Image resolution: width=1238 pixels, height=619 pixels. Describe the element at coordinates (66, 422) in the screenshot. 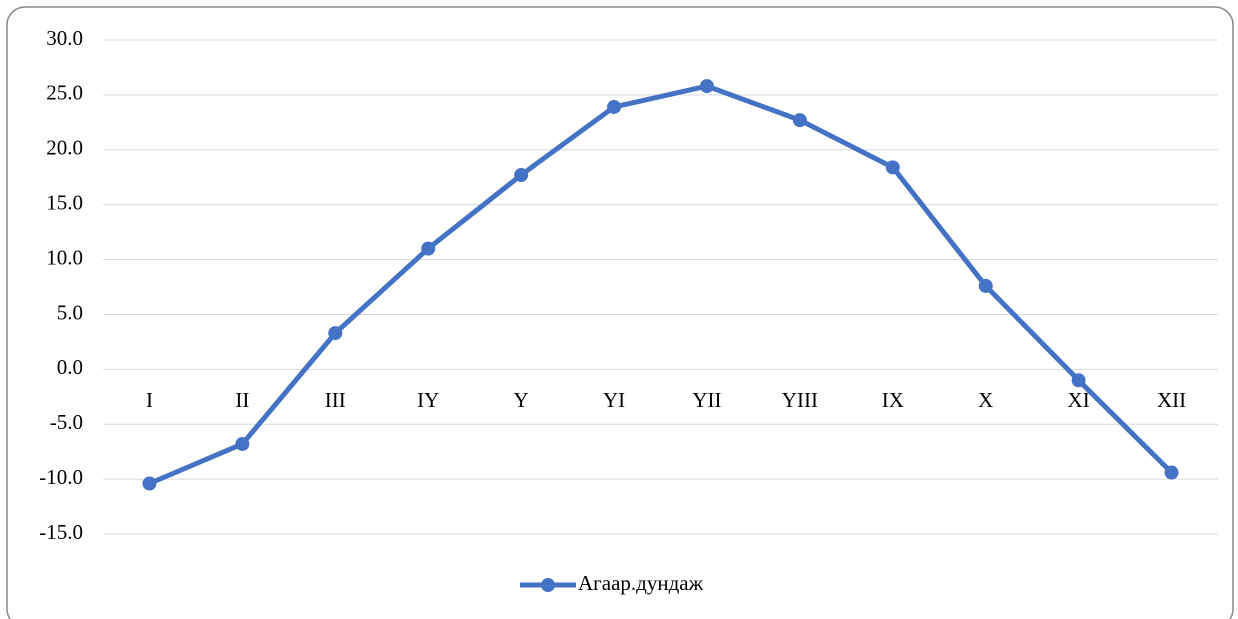

I see `y-tick-label: -5.0` at that location.